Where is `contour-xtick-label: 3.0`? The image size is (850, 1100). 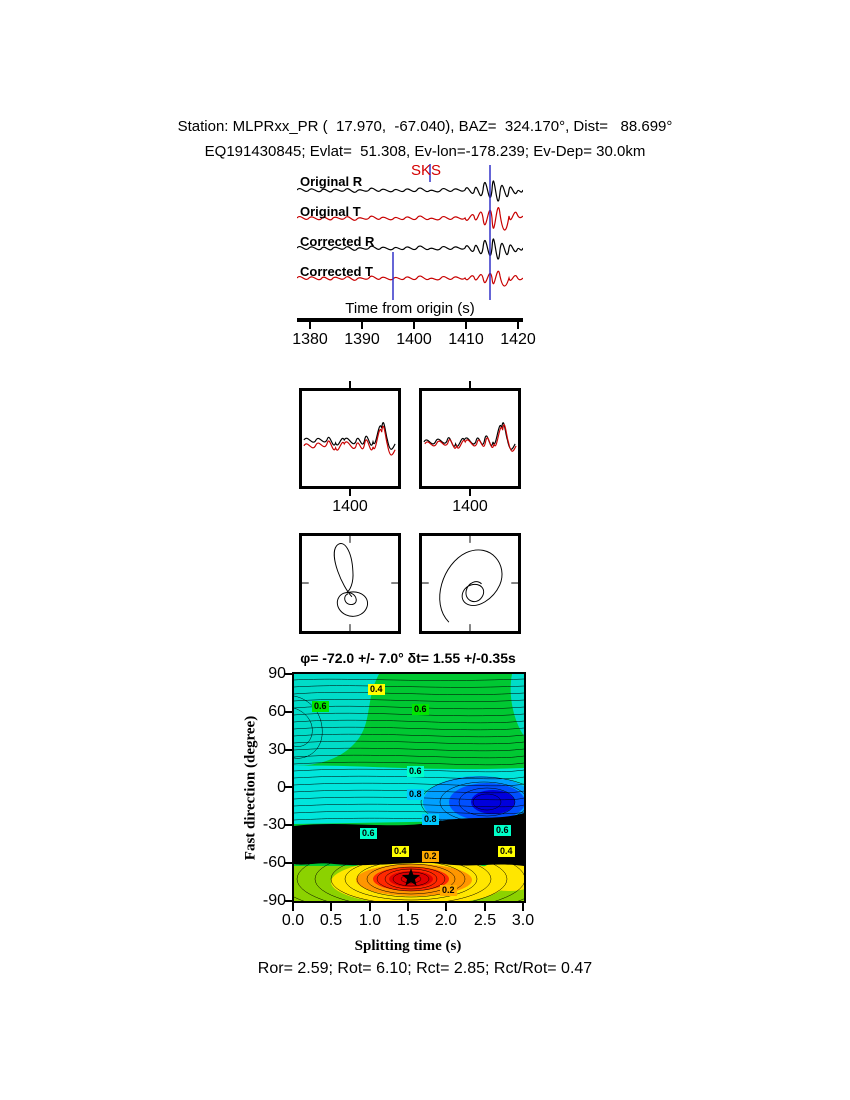 contour-xtick-label: 3.0 is located at coordinates (523, 920).